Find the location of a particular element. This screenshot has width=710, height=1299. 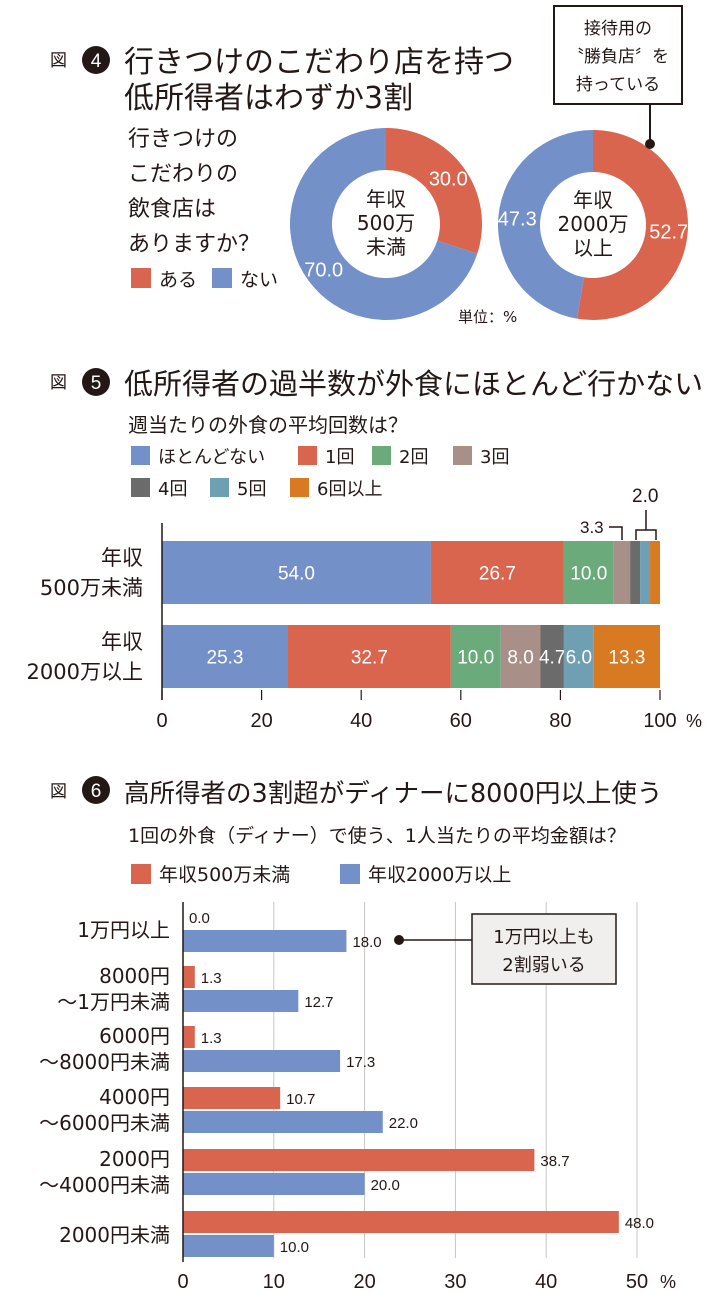

bar-value-label: 26.7 is located at coordinates (497, 574).